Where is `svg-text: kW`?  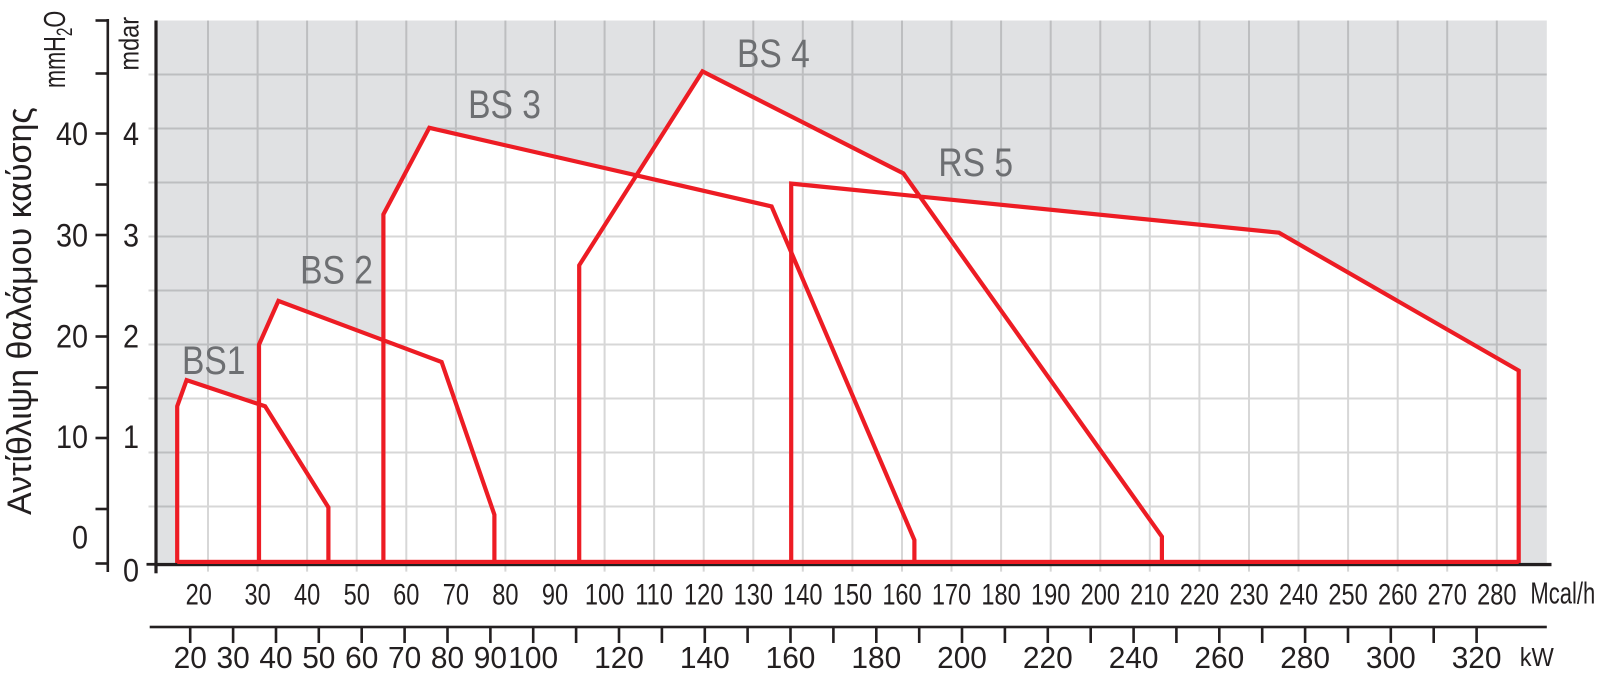
svg-text: kW is located at coordinates (1537, 658).